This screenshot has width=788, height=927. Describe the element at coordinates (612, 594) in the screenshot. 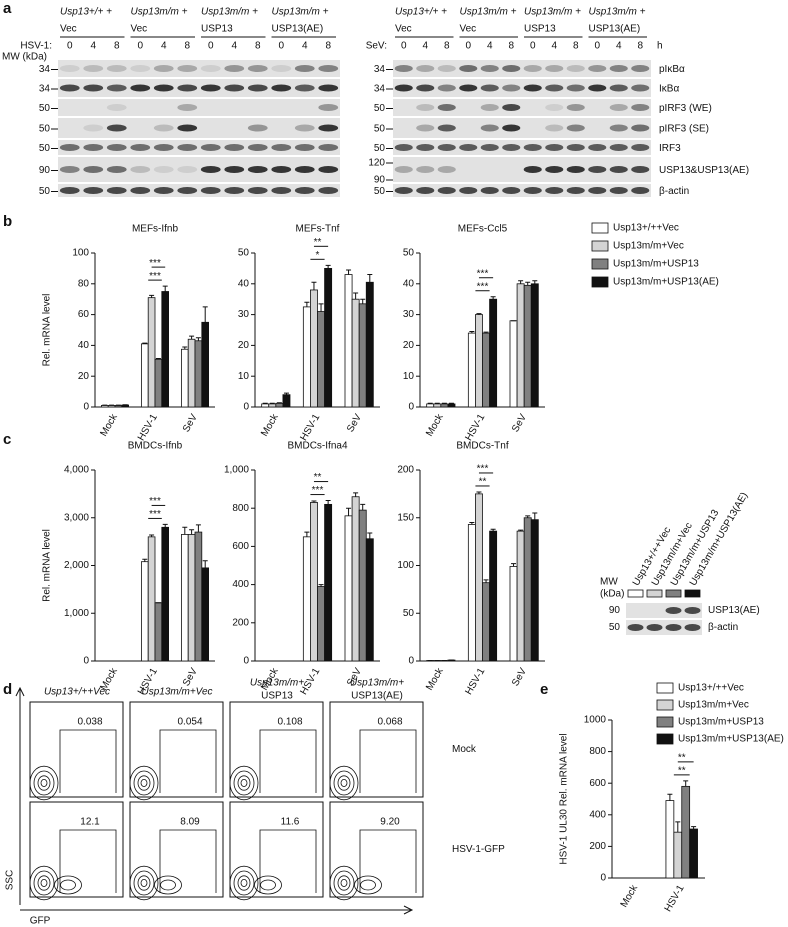

I see `mw-header: (kDa)` at that location.